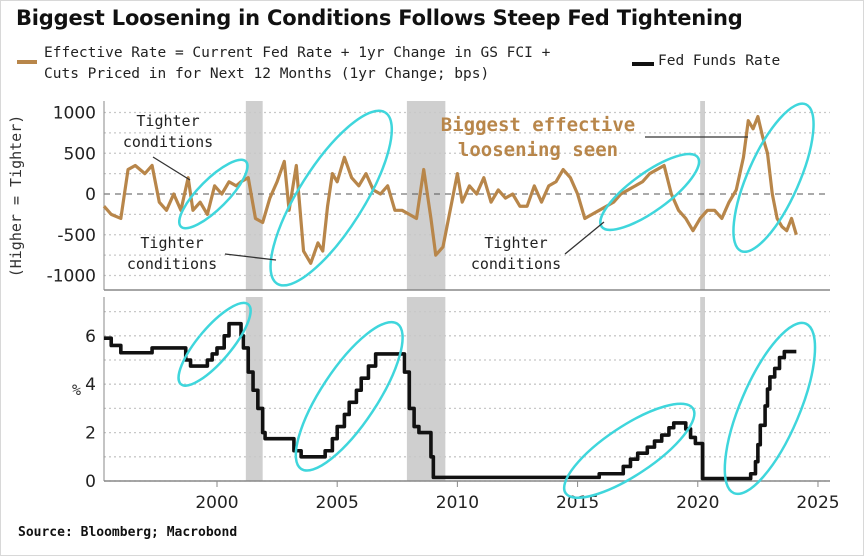  I want to click on annotation-tighter-2-line1: Tighter, so click(171, 243).